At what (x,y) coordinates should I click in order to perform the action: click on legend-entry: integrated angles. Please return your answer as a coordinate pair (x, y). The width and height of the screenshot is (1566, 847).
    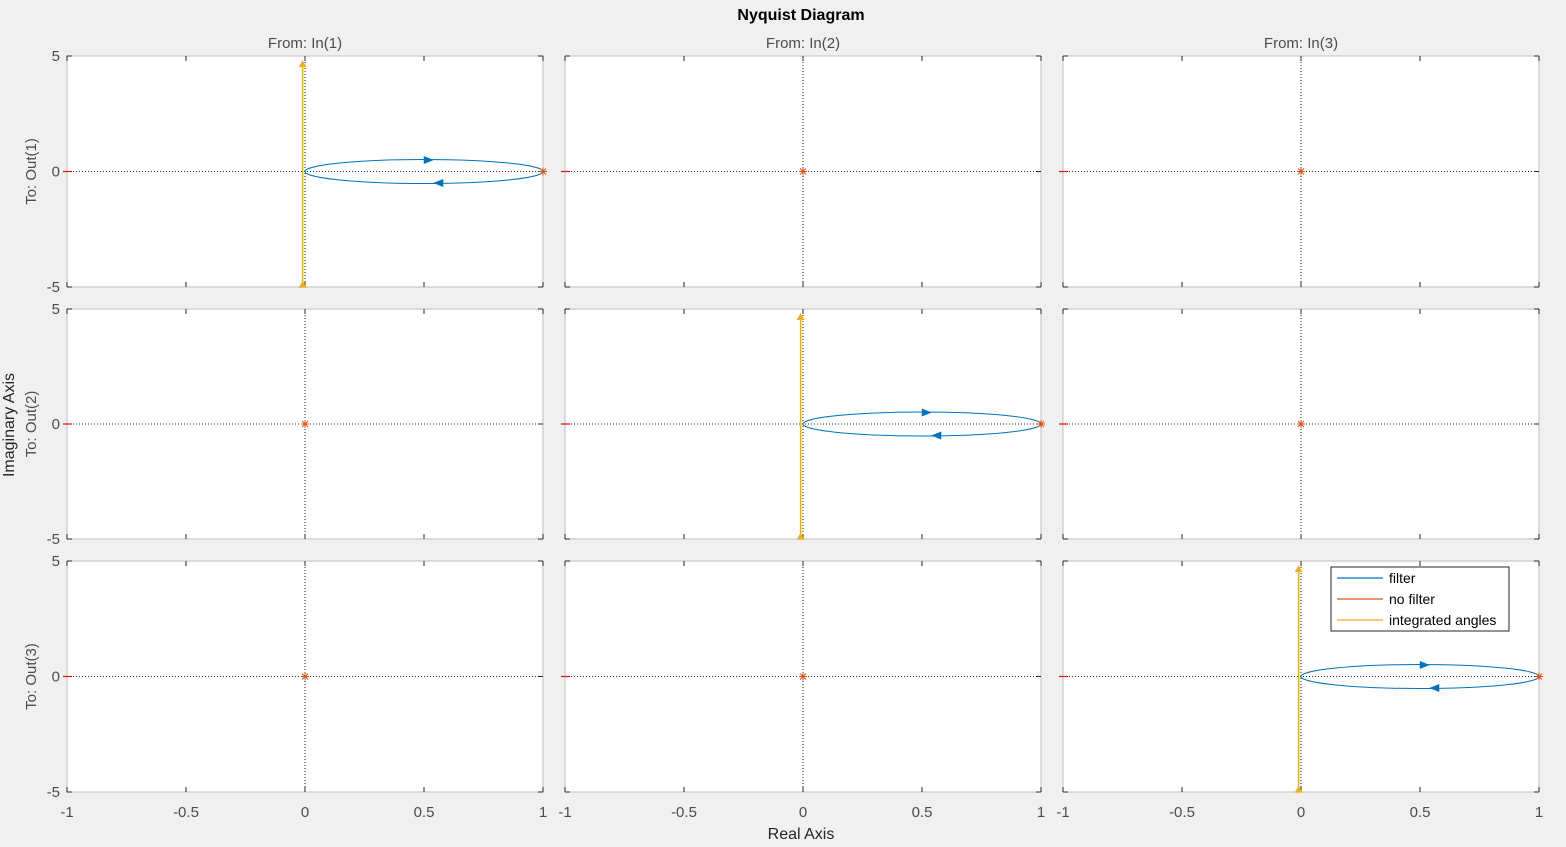
    Looking at the image, I should click on (1442, 620).